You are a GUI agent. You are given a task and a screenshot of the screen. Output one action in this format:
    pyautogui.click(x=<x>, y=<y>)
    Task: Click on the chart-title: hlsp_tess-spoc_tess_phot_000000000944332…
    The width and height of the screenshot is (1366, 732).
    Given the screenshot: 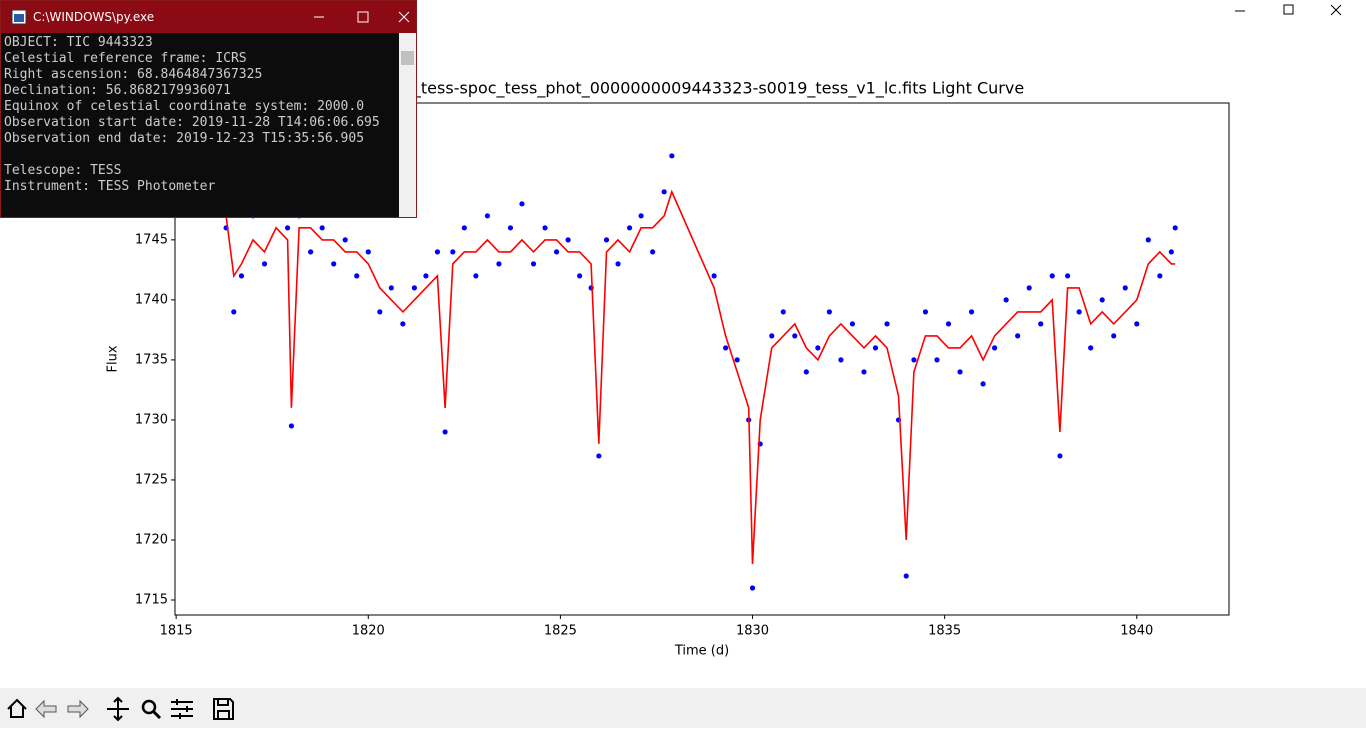 What is the action you would take?
    pyautogui.click(x=702, y=89)
    